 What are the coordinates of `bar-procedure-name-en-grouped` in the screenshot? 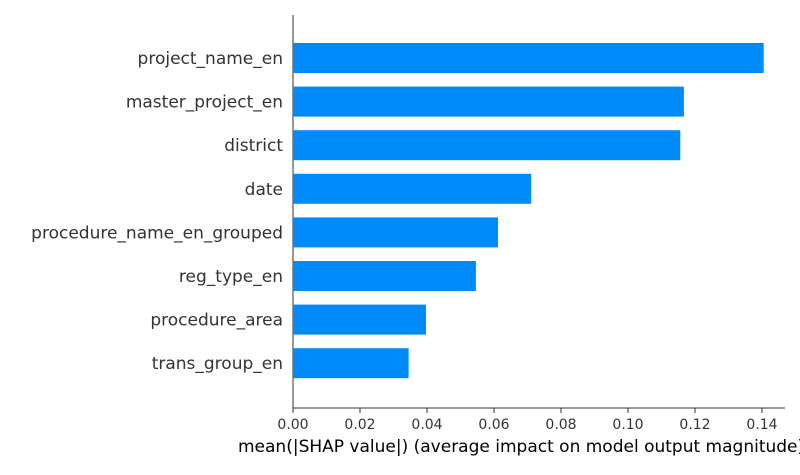 It's located at (395, 232).